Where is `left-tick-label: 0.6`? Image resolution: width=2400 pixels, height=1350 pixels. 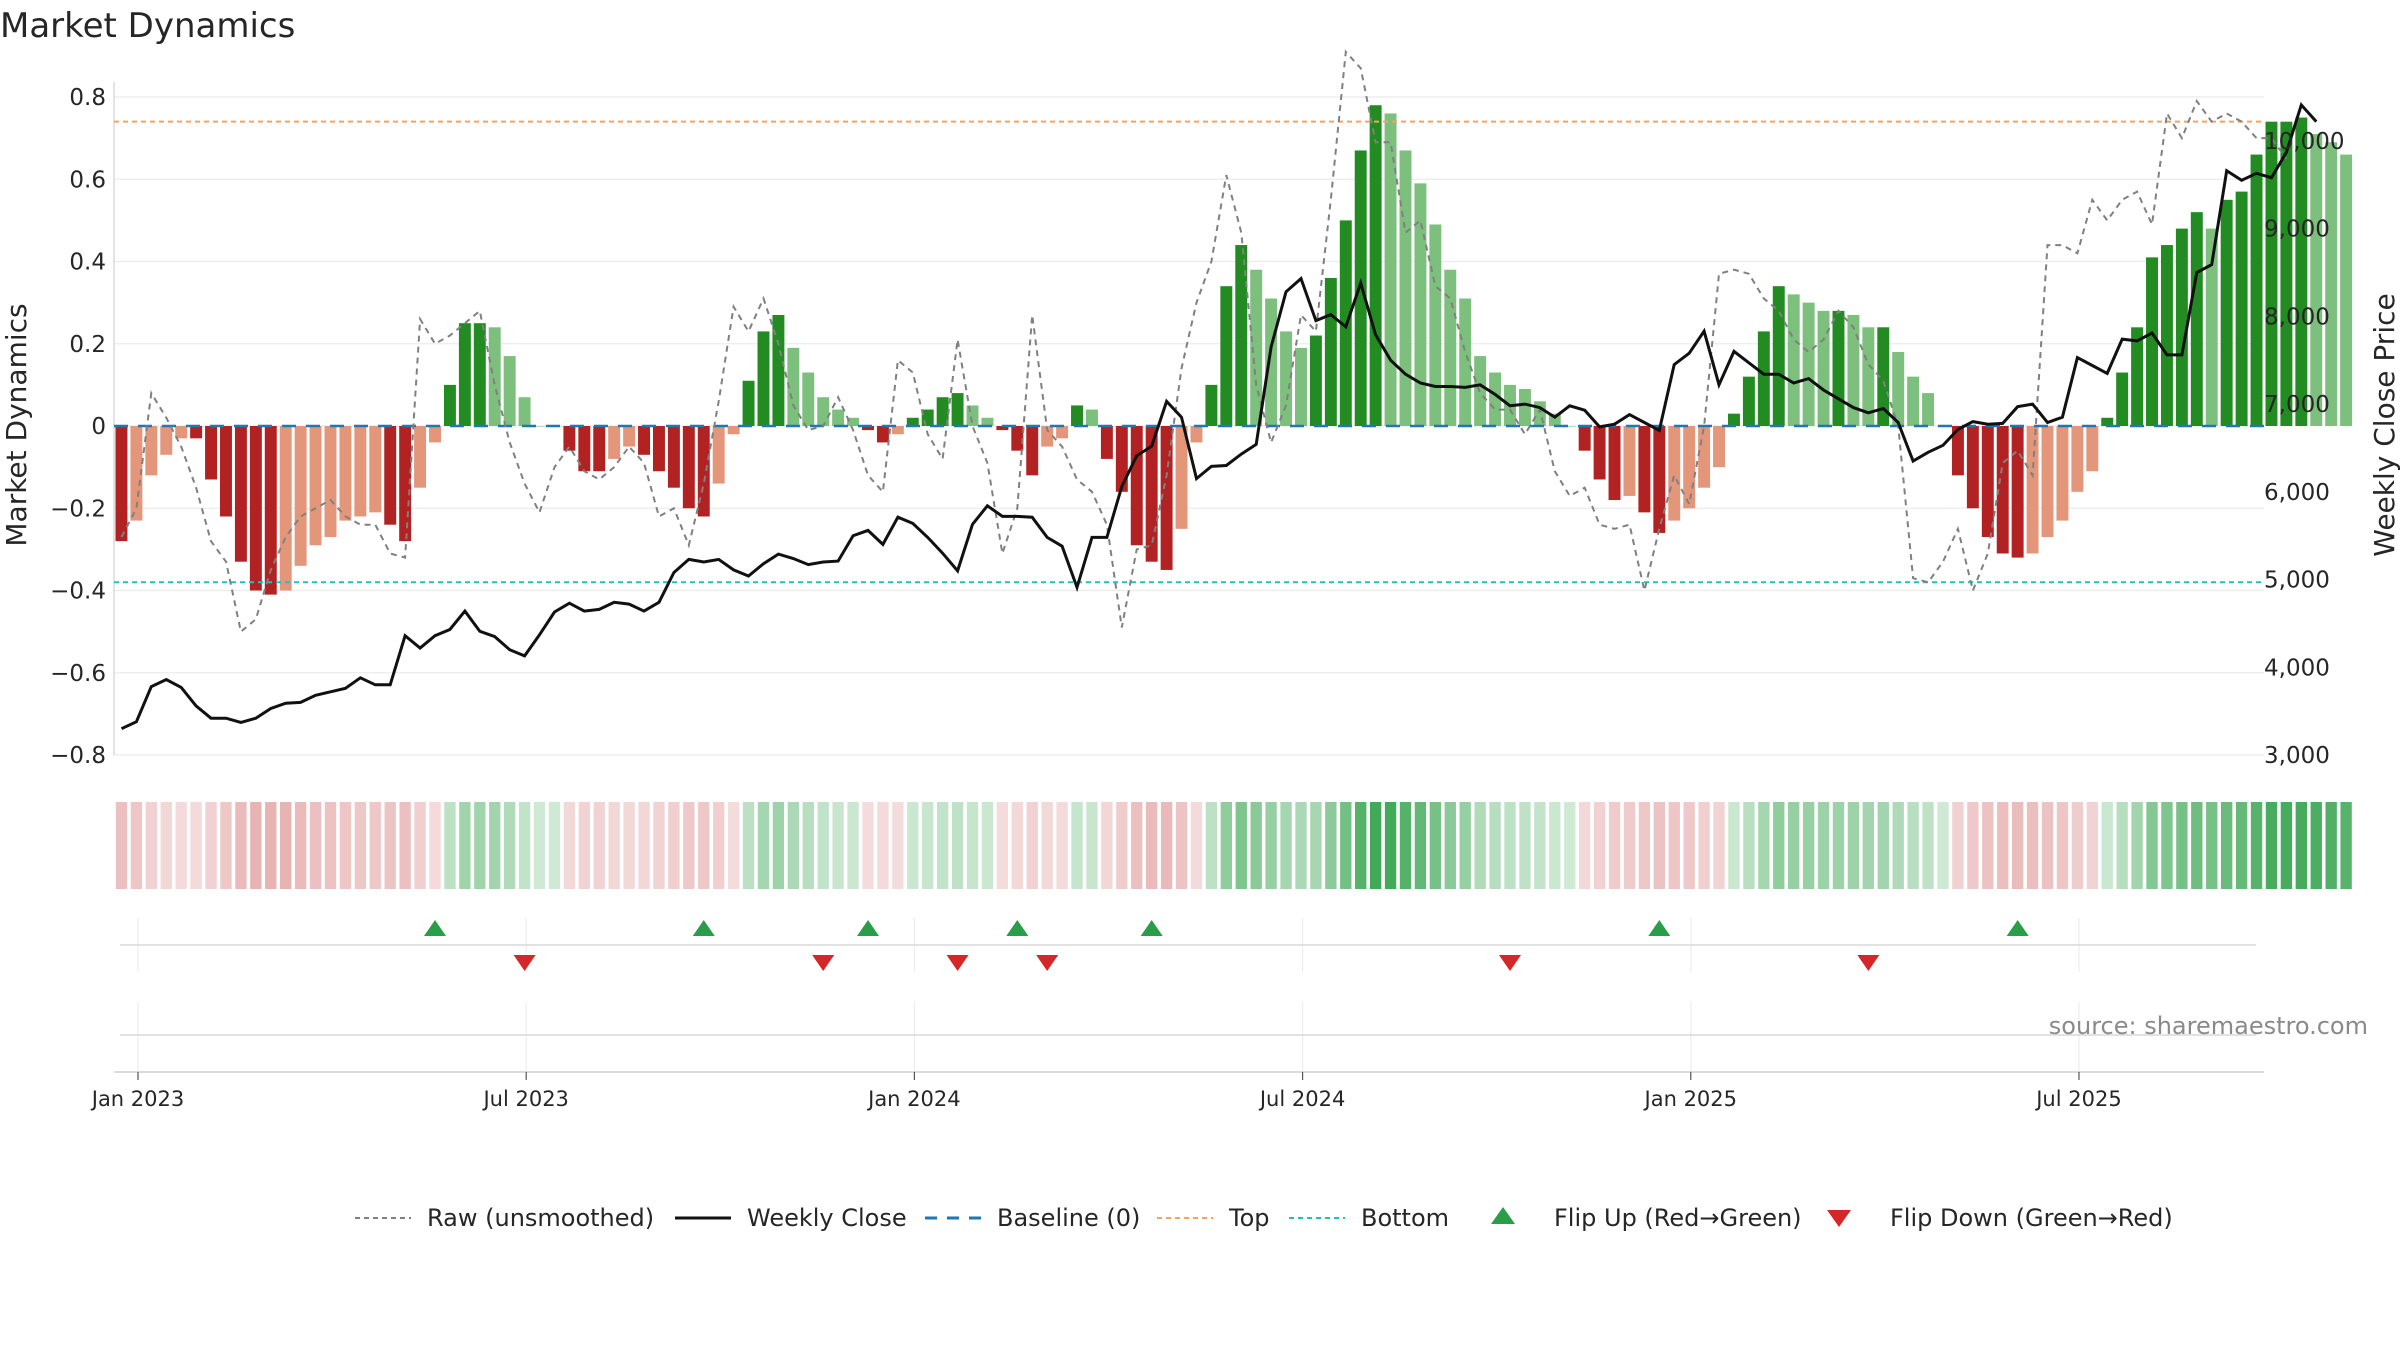 left-tick-label: 0.6 is located at coordinates (87, 180).